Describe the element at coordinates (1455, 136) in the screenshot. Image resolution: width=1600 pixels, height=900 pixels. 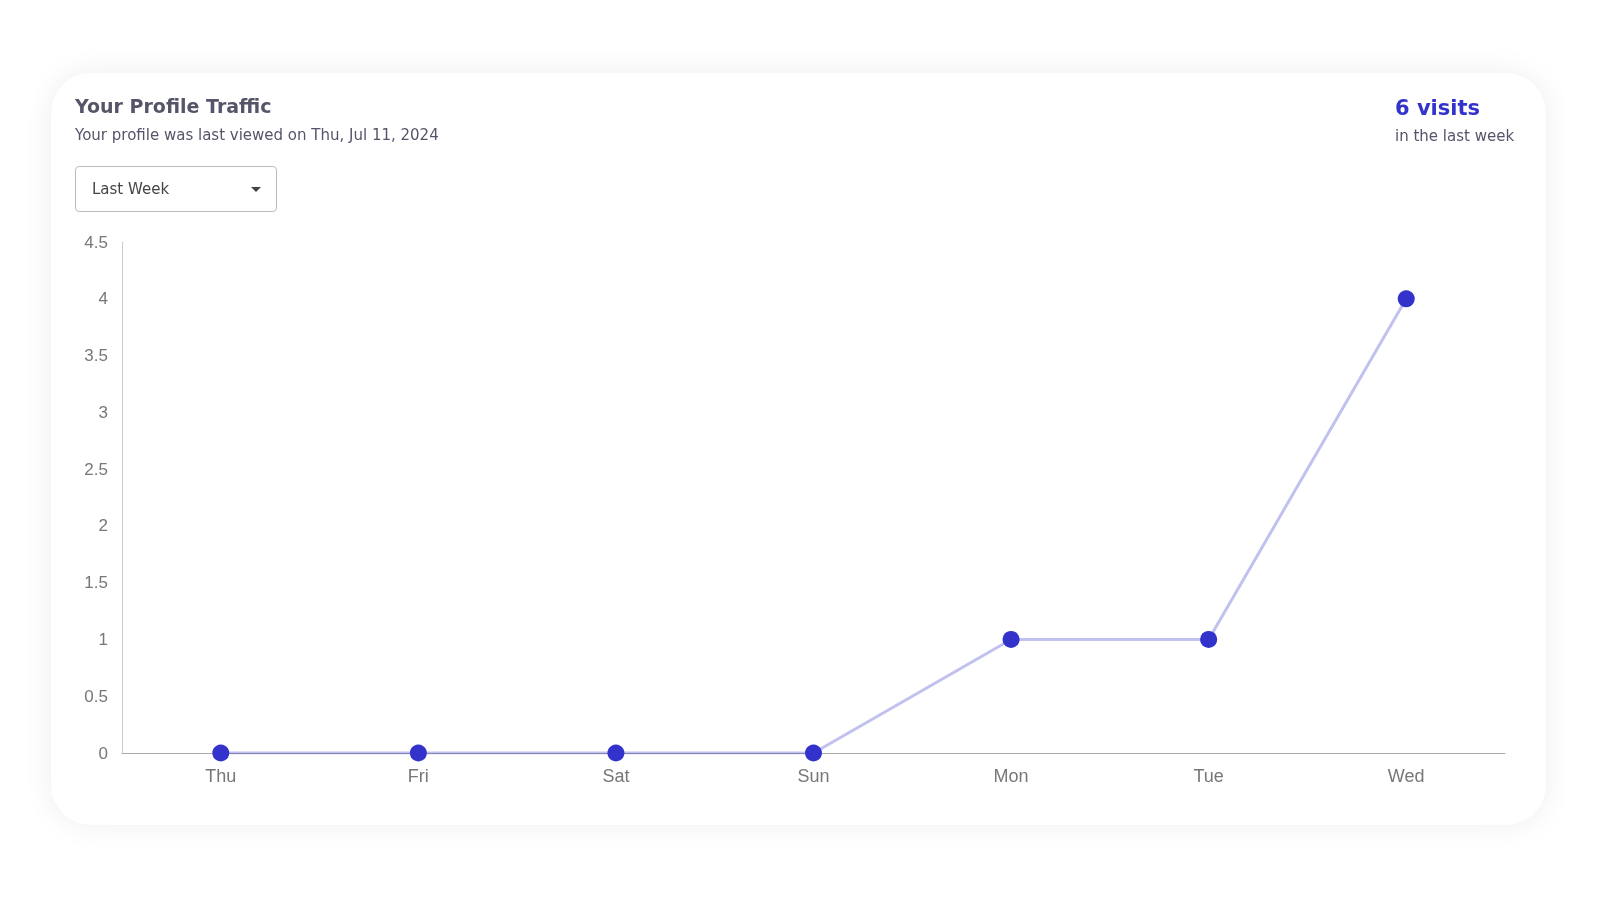
I see `text: in the last week` at that location.